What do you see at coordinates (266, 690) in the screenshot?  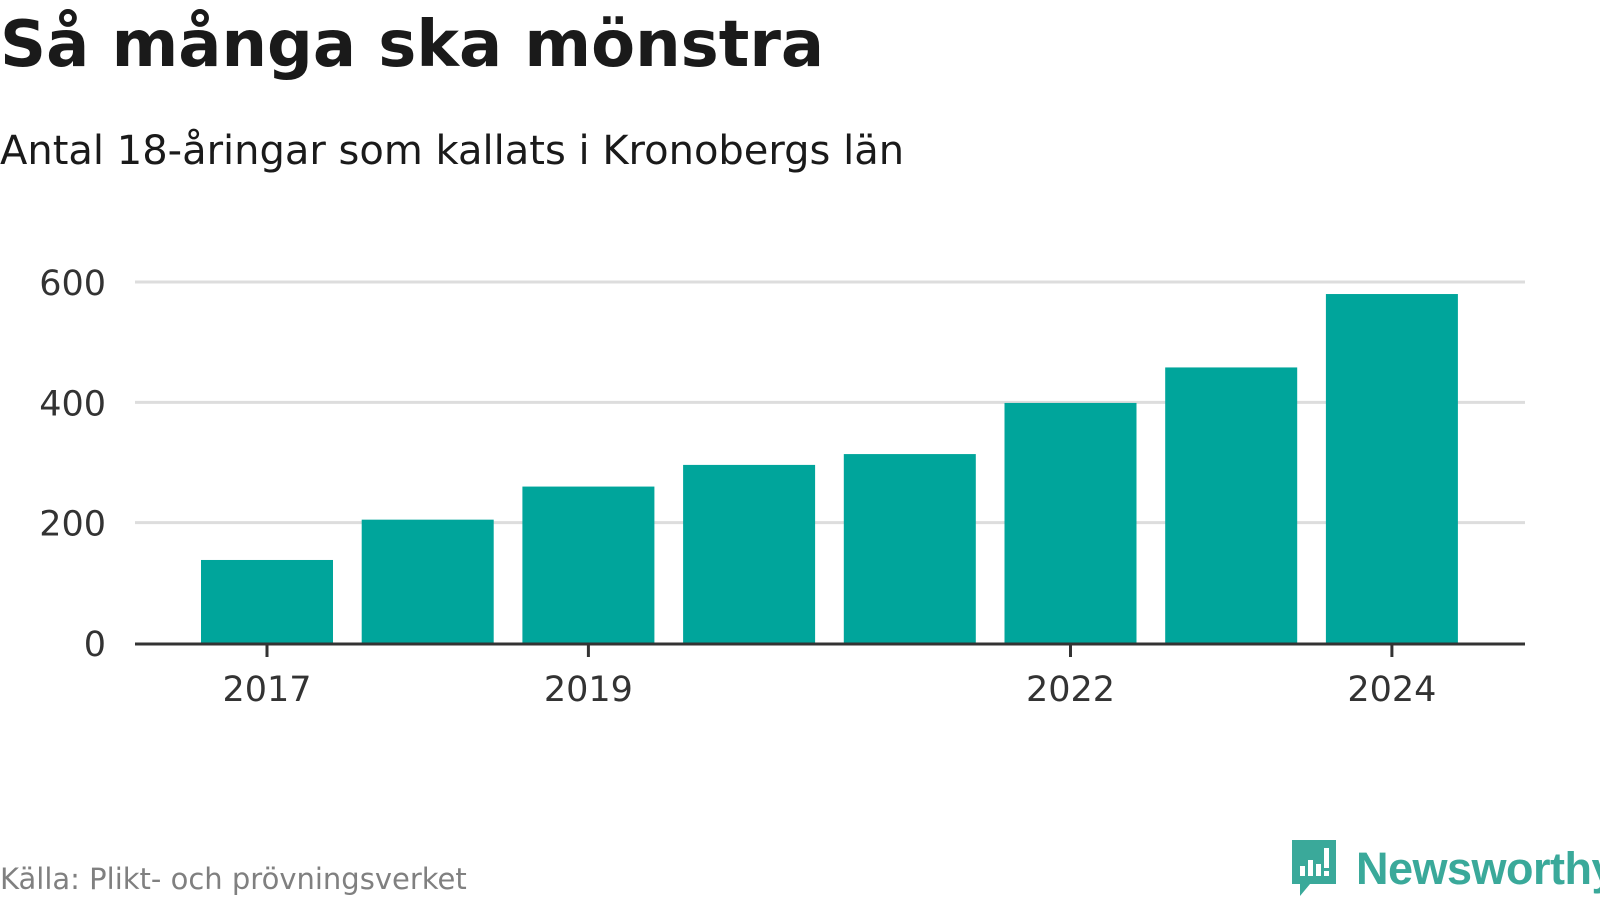 I see `x-tick-label: 2017` at bounding box center [266, 690].